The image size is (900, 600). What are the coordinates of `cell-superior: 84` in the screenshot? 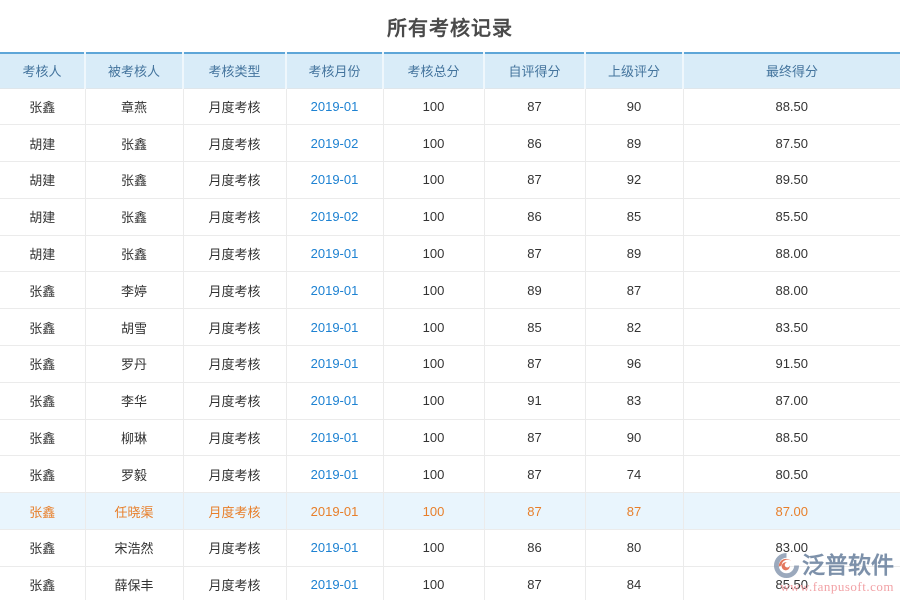 It's located at (634, 583).